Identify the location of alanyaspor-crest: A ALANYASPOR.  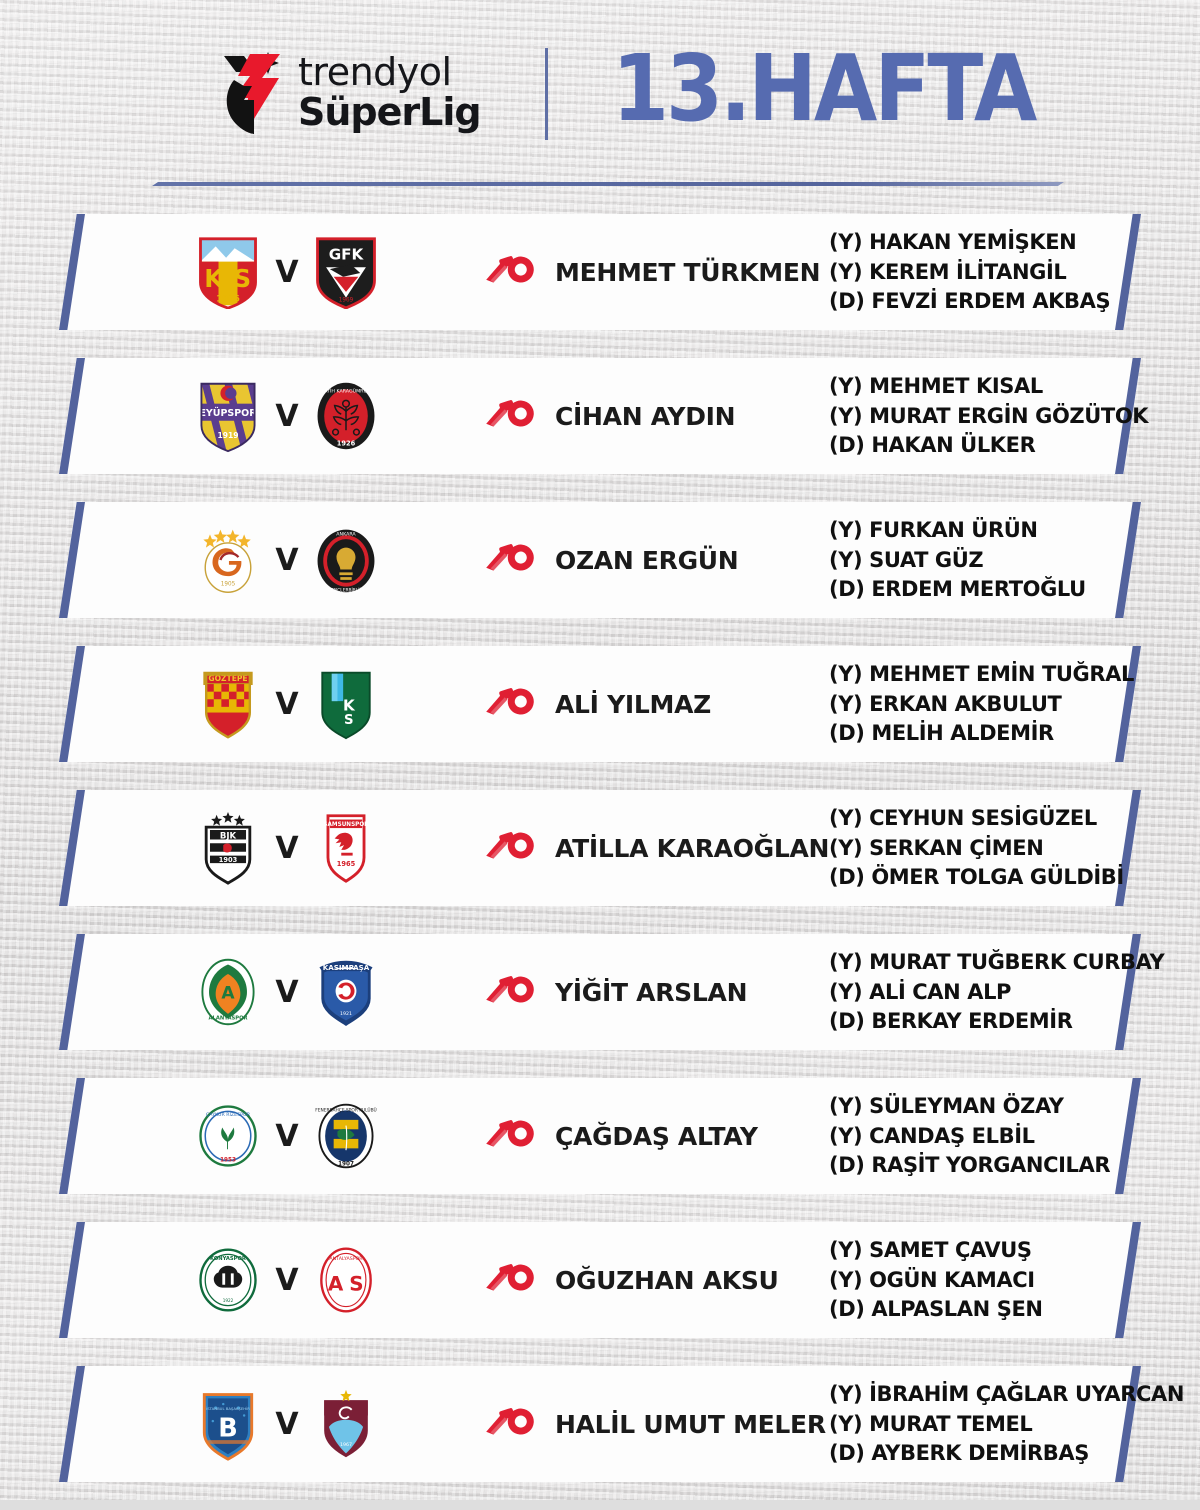
(228, 992).